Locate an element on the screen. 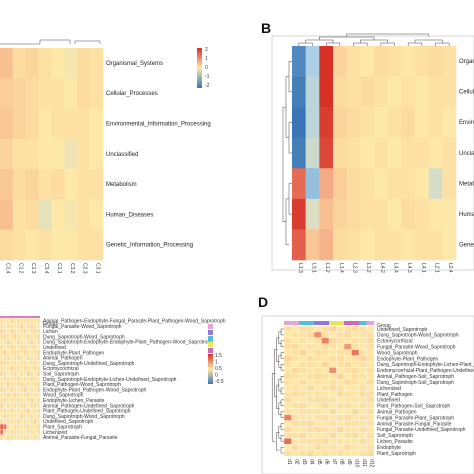 The width and height of the screenshot is (474, 474). row-label: Animal_Pathogen is located at coordinates (63, 359).